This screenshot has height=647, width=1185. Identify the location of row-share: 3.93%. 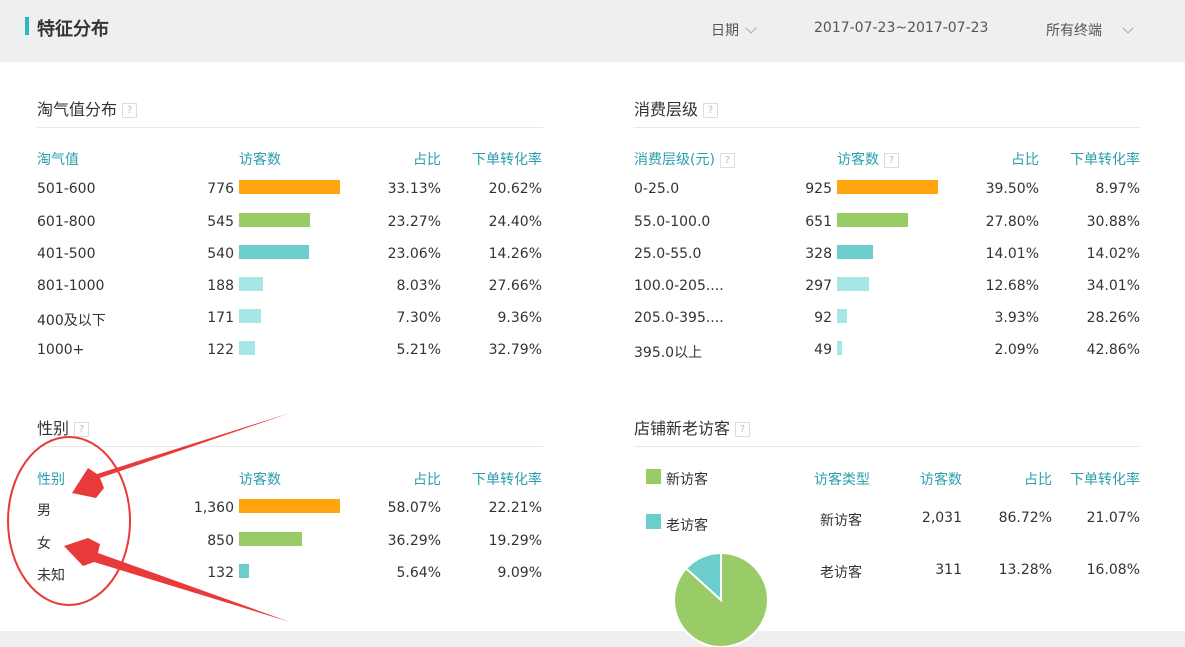
(1016, 318).